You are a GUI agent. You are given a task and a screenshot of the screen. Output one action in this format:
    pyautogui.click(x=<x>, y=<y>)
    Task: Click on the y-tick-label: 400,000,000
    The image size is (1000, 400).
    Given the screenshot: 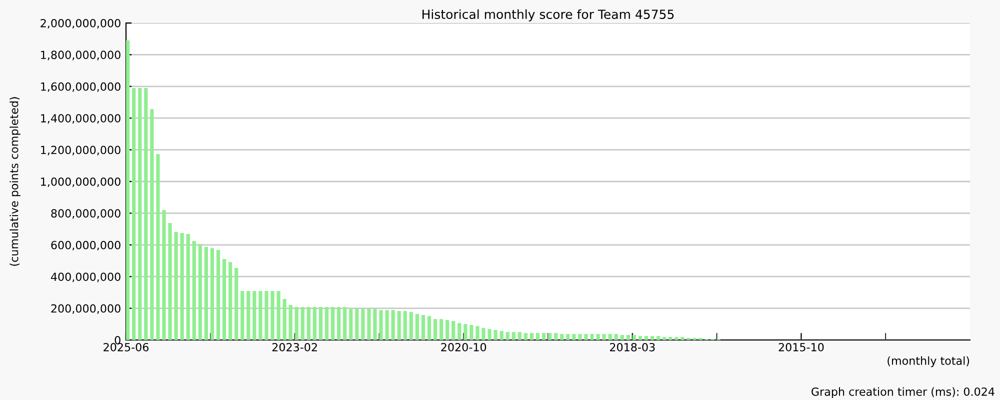 What is the action you would take?
    pyautogui.click(x=85, y=277)
    